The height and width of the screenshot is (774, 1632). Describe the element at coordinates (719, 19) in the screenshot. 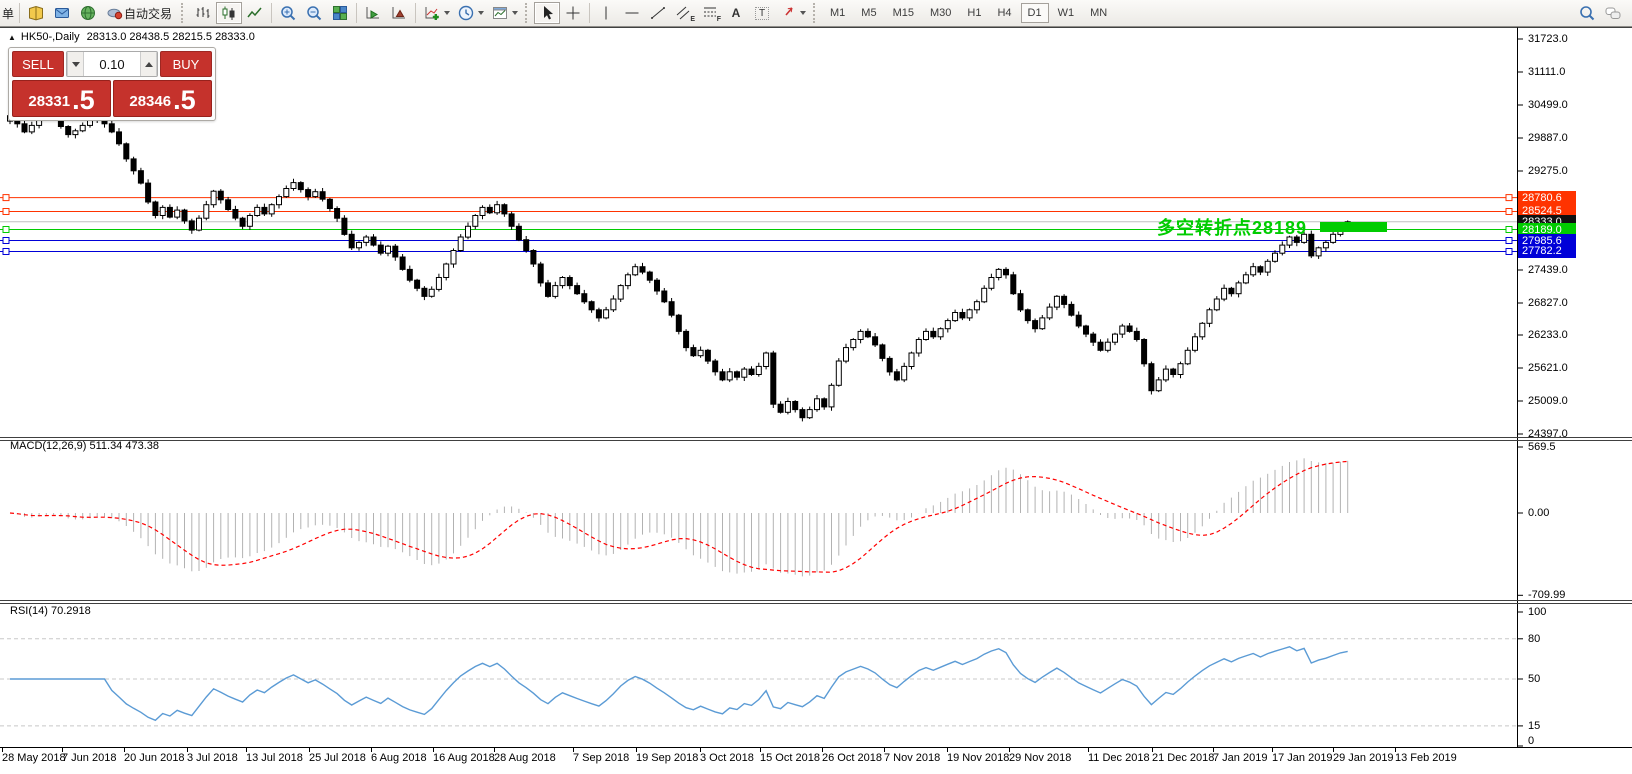

I see `fibonacci-glyph: F` at that location.